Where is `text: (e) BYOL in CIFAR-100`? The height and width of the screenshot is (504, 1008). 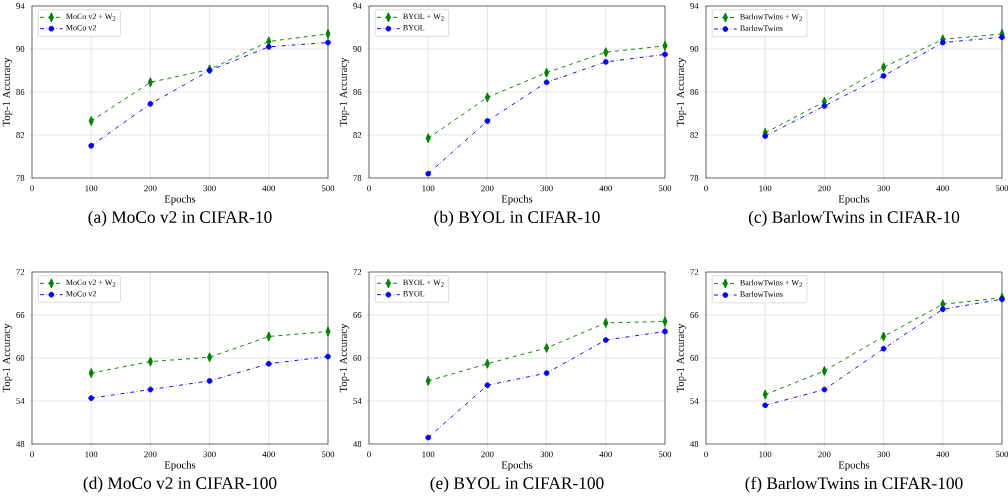
text: (e) BYOL in CIFAR-100 is located at coordinates (517, 484).